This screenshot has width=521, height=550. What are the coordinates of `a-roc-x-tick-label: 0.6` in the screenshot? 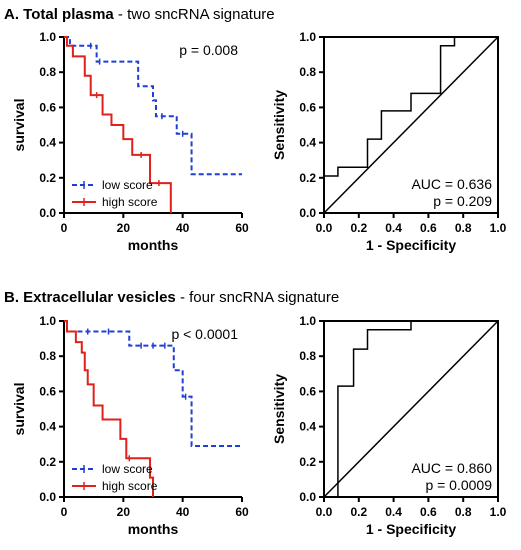 It's located at (428, 228).